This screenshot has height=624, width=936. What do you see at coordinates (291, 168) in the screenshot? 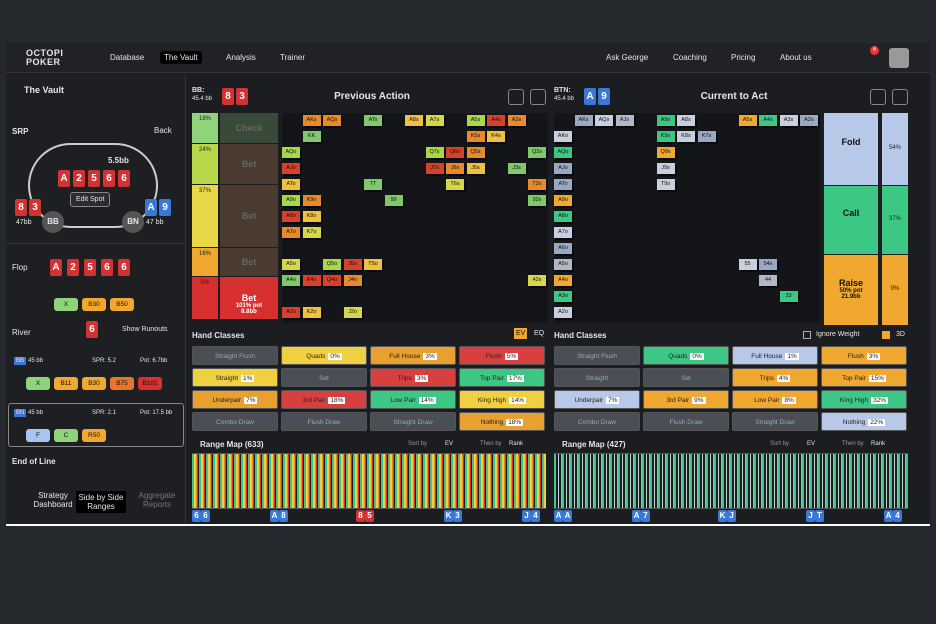
I see `hand-cell: AJo` at bounding box center [291, 168].